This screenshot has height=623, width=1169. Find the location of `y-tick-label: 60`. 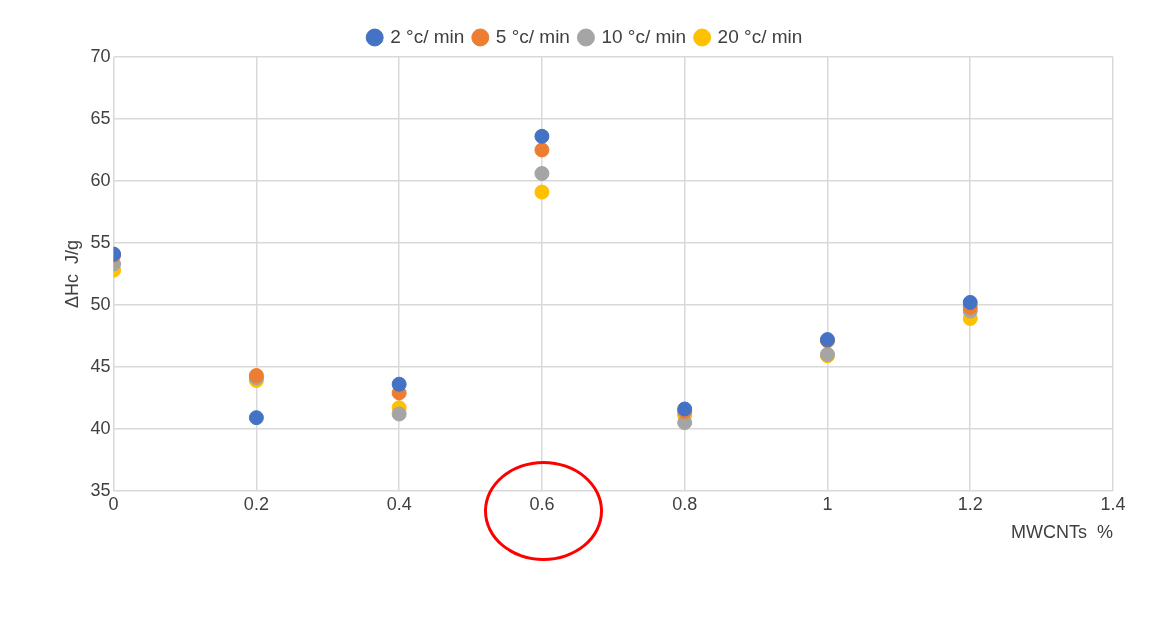

y-tick-label: 60 is located at coordinates (100, 179).